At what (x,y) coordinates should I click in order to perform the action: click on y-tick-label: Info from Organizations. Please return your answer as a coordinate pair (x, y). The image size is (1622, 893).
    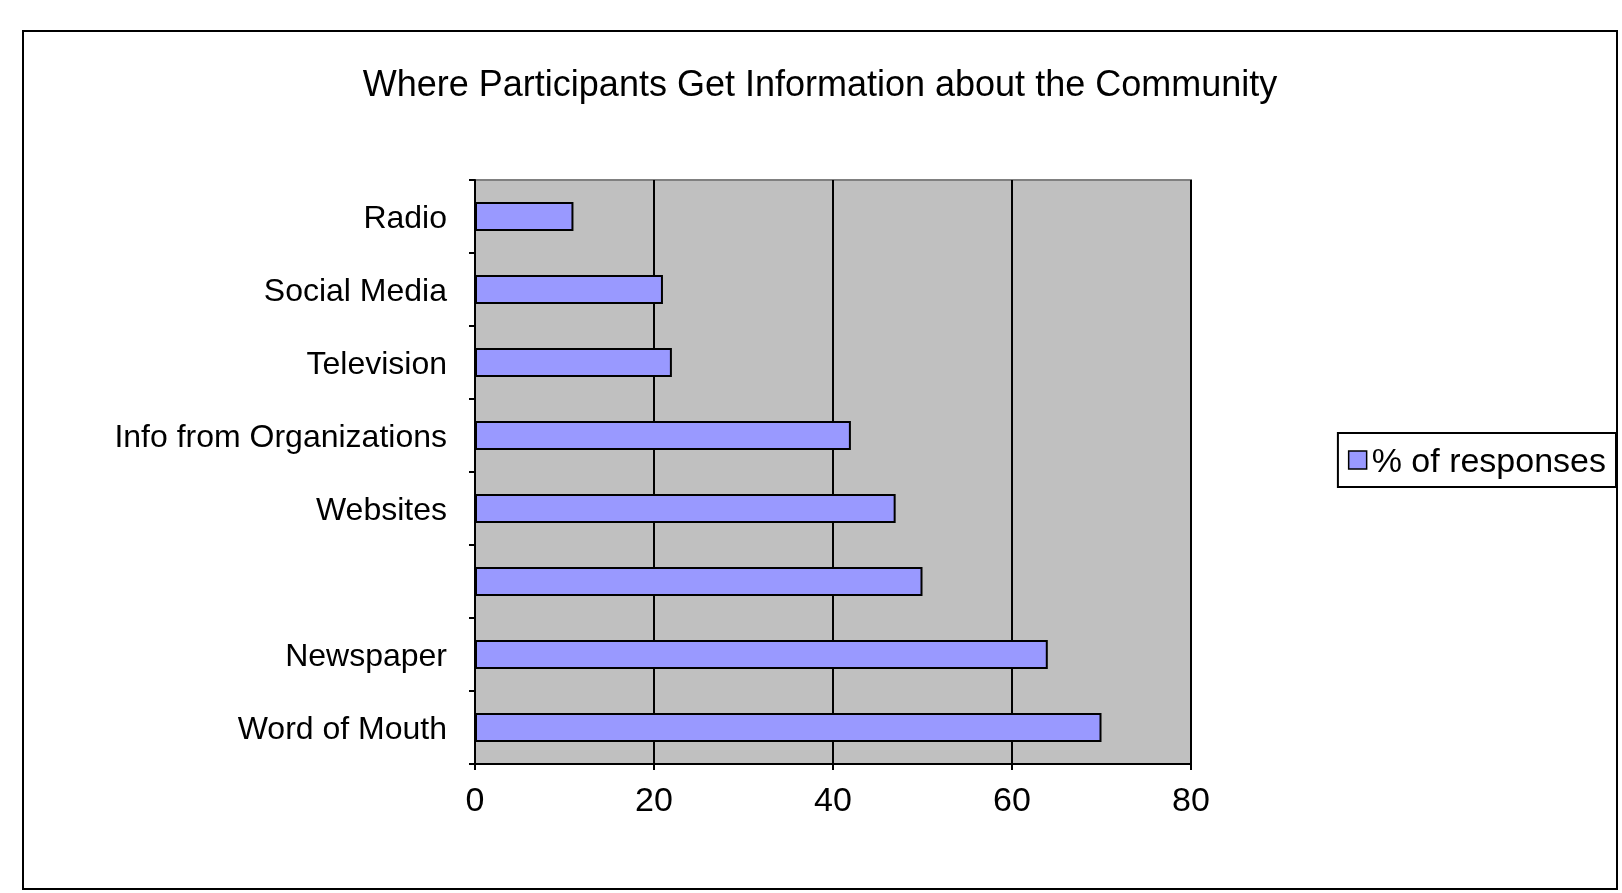
    Looking at the image, I should click on (280, 435).